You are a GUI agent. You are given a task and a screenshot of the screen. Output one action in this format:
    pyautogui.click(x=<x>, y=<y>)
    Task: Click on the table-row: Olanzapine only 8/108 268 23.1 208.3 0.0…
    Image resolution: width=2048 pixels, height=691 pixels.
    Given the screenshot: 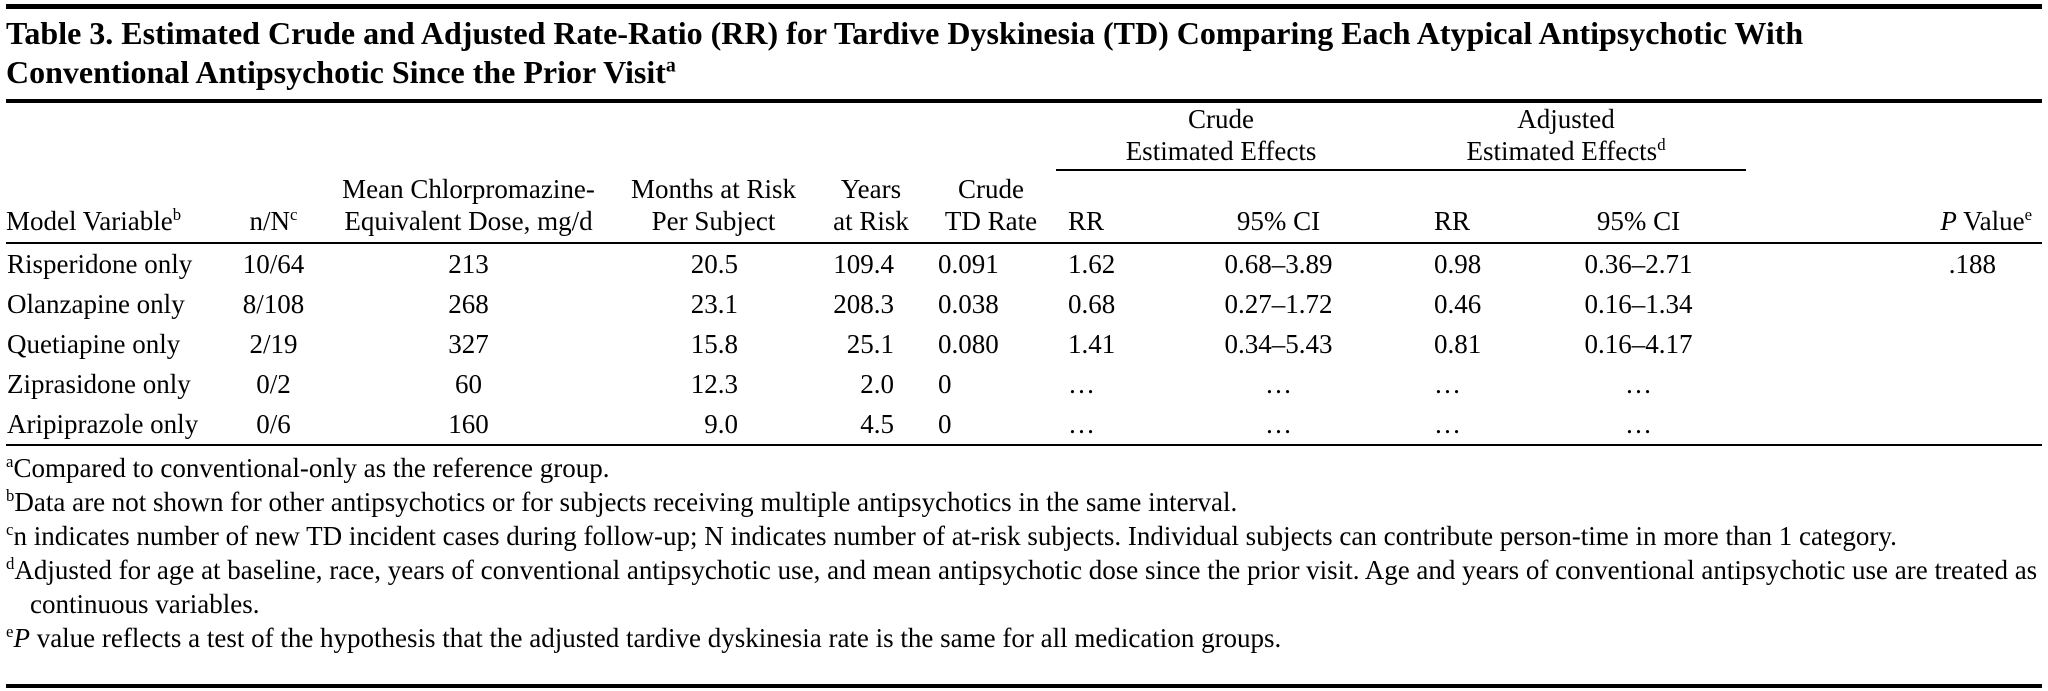 What is the action you would take?
    pyautogui.click(x=1024, y=304)
    